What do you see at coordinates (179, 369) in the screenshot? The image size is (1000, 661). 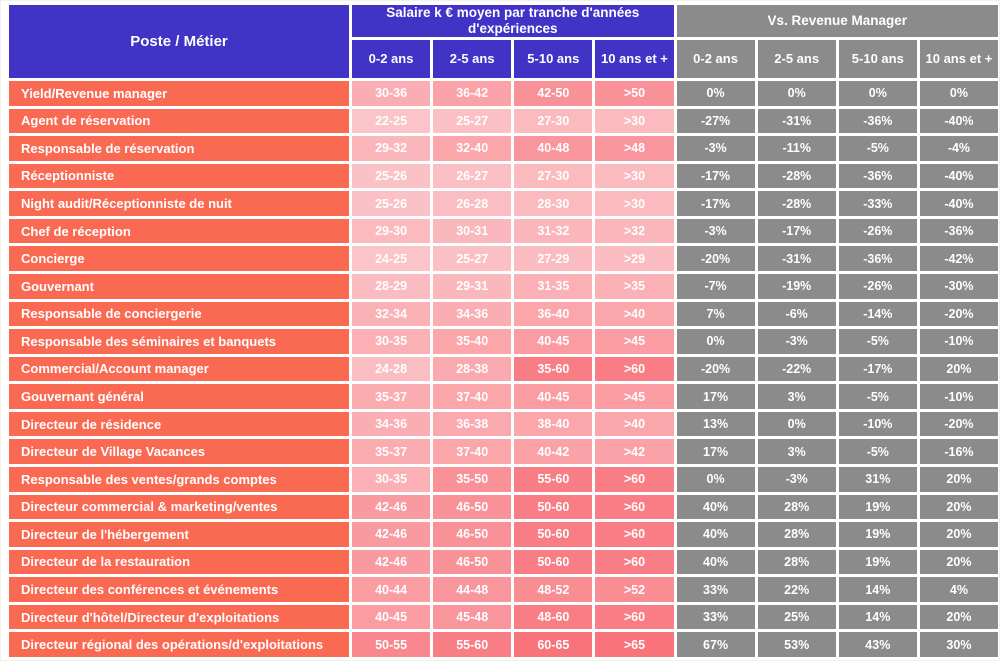 I see `row-poste-label: Commercial/Account manager` at bounding box center [179, 369].